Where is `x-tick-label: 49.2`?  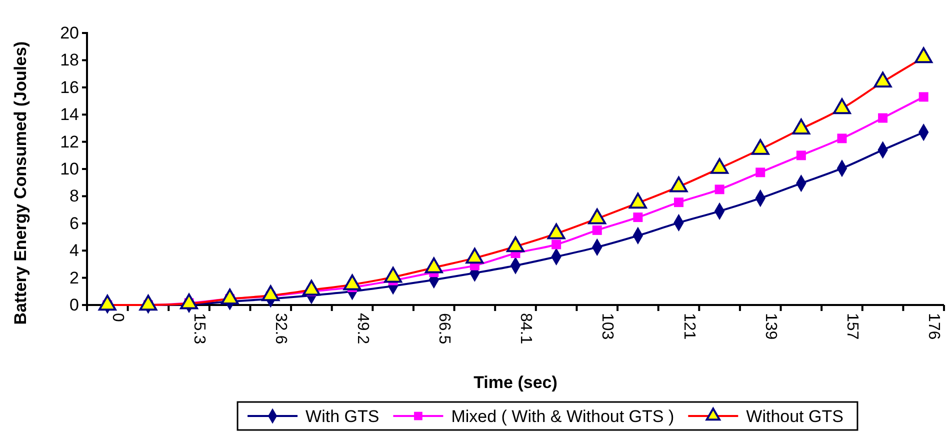
x-tick-label: 49.2 is located at coordinates (362, 328).